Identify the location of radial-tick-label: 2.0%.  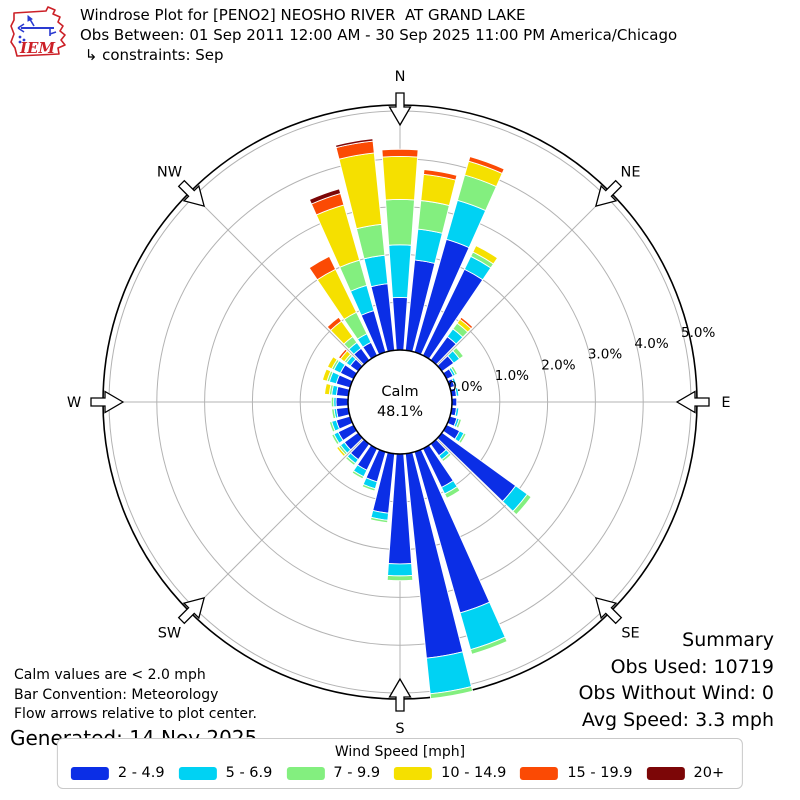
(558, 365).